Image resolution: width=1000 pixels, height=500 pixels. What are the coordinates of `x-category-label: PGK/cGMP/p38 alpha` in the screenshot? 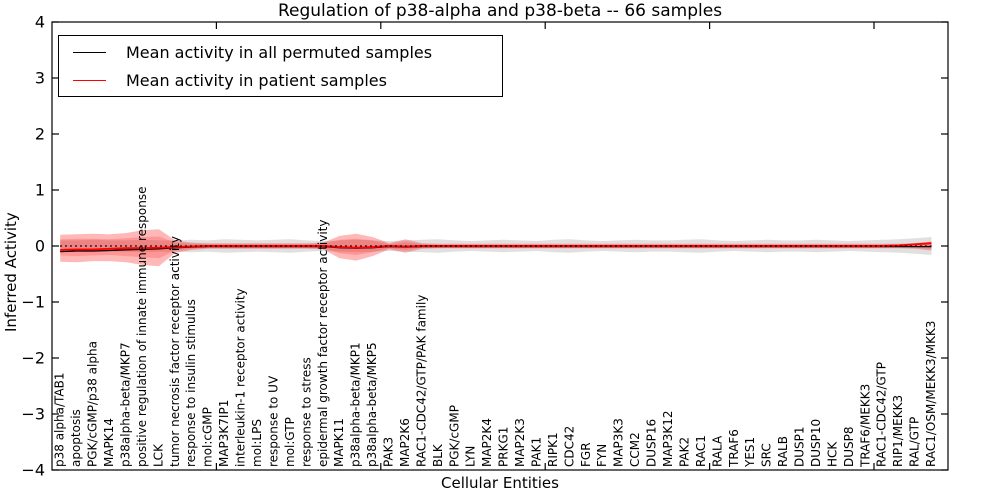 It's located at (93, 404).